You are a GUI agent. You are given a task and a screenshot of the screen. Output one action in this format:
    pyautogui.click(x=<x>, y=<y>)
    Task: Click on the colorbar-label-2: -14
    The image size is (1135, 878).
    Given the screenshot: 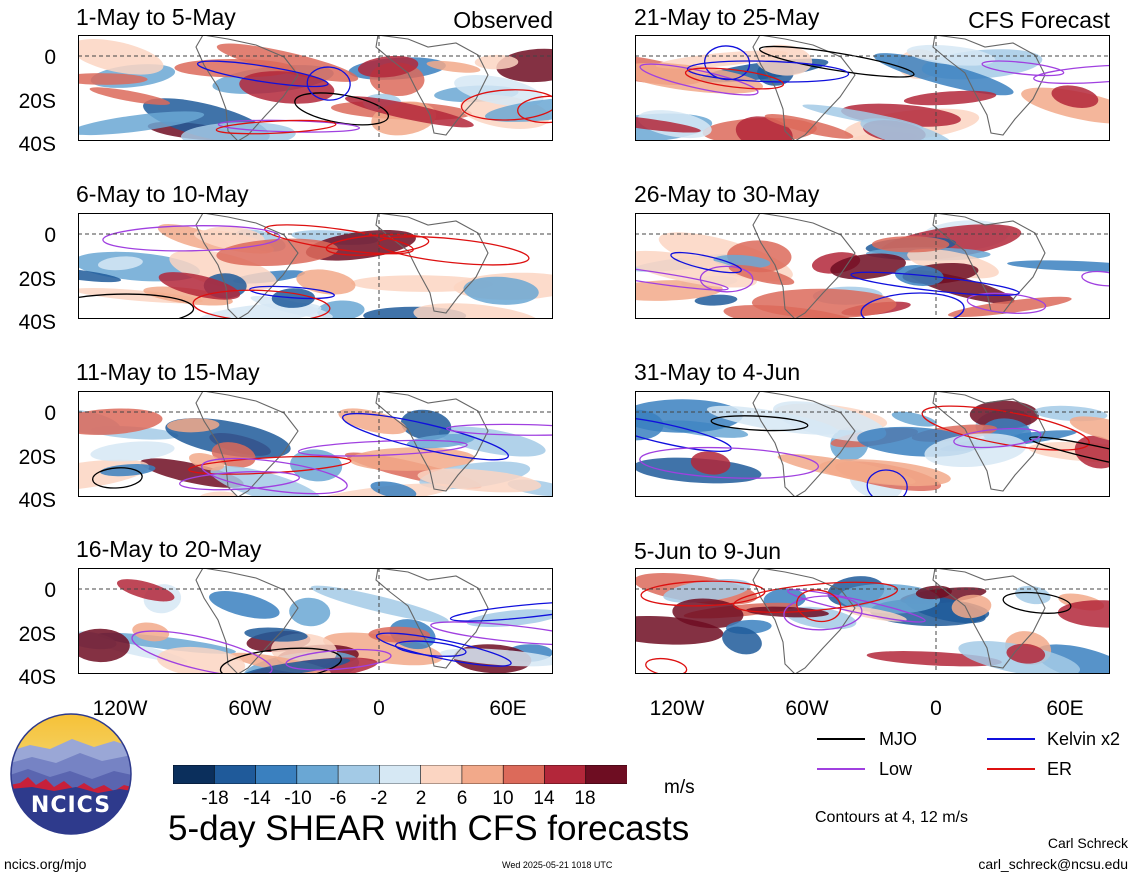 What is the action you would take?
    pyautogui.click(x=257, y=798)
    